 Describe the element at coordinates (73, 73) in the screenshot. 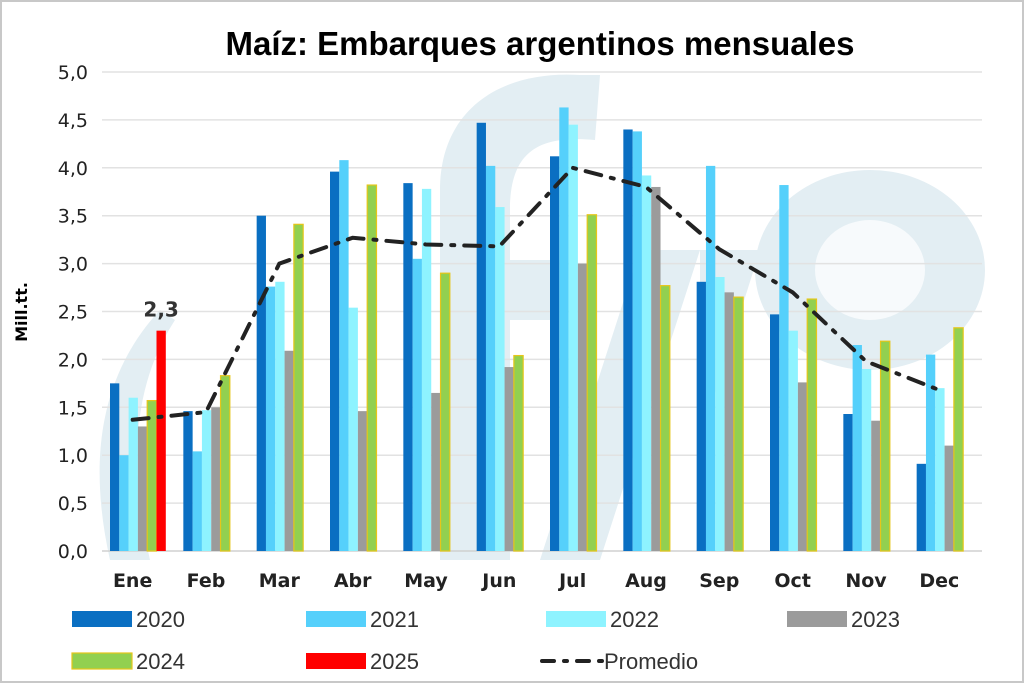

I see `y-tick-label: 5,0` at that location.